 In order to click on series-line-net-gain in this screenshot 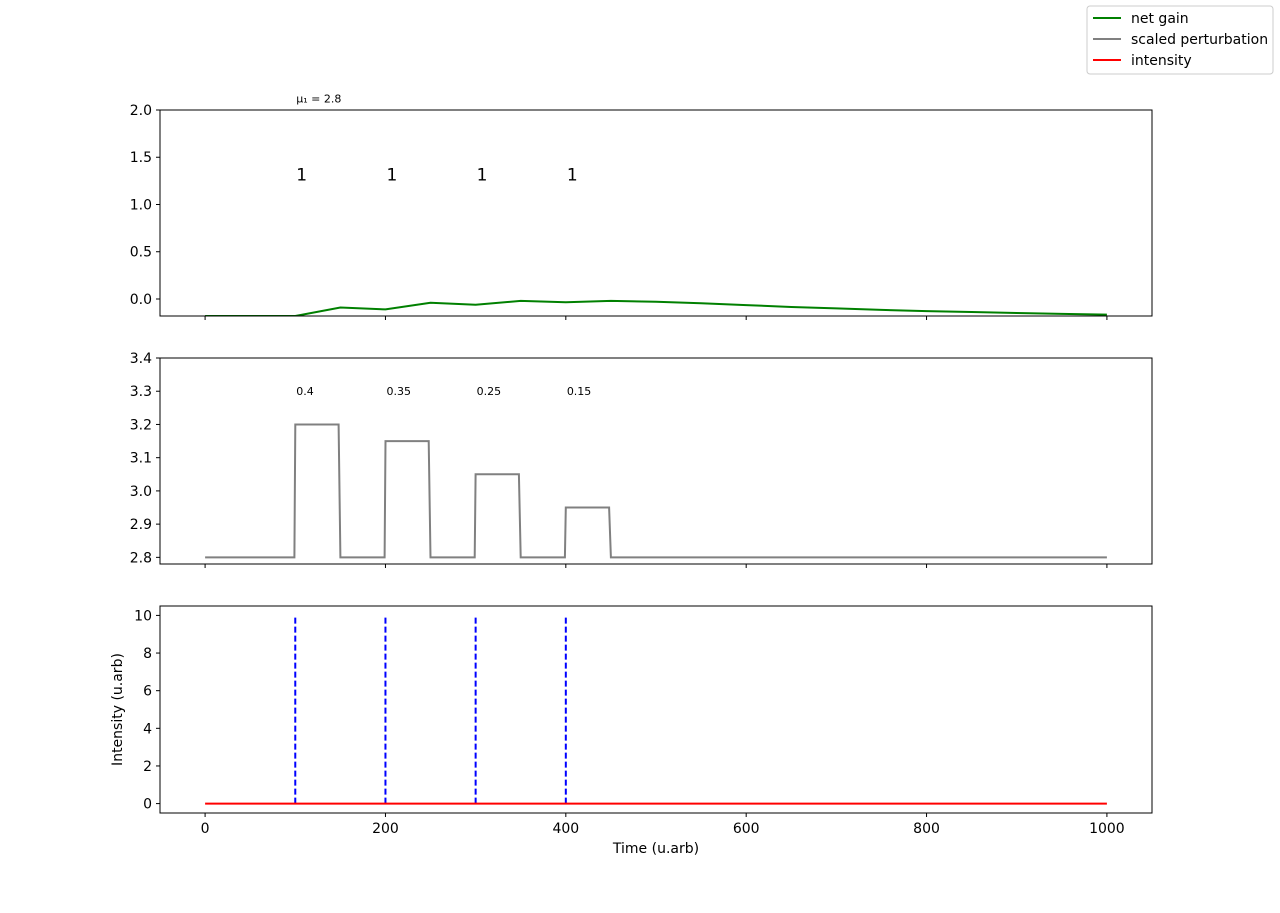, I will do `click(656, 307)`.